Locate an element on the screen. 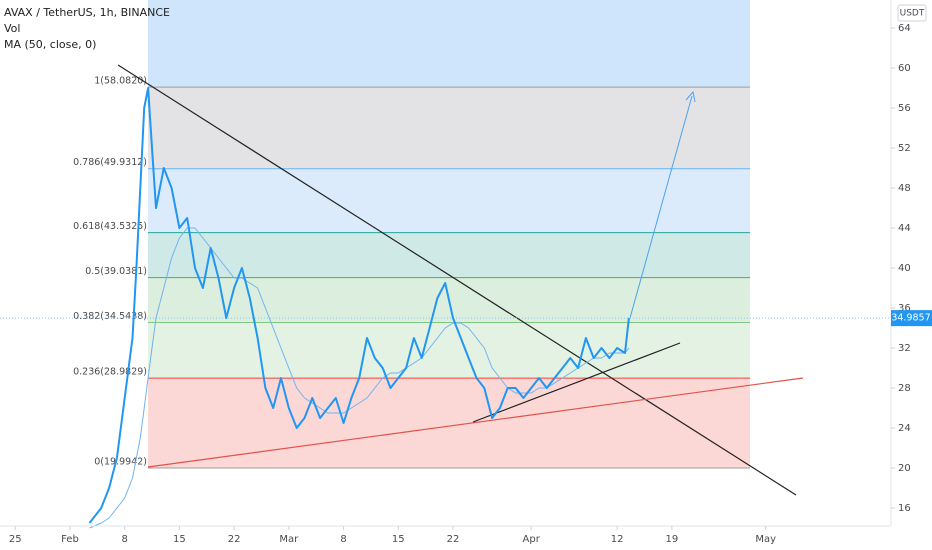 The image size is (932, 550). y-tick-label: 36 is located at coordinates (904, 308).